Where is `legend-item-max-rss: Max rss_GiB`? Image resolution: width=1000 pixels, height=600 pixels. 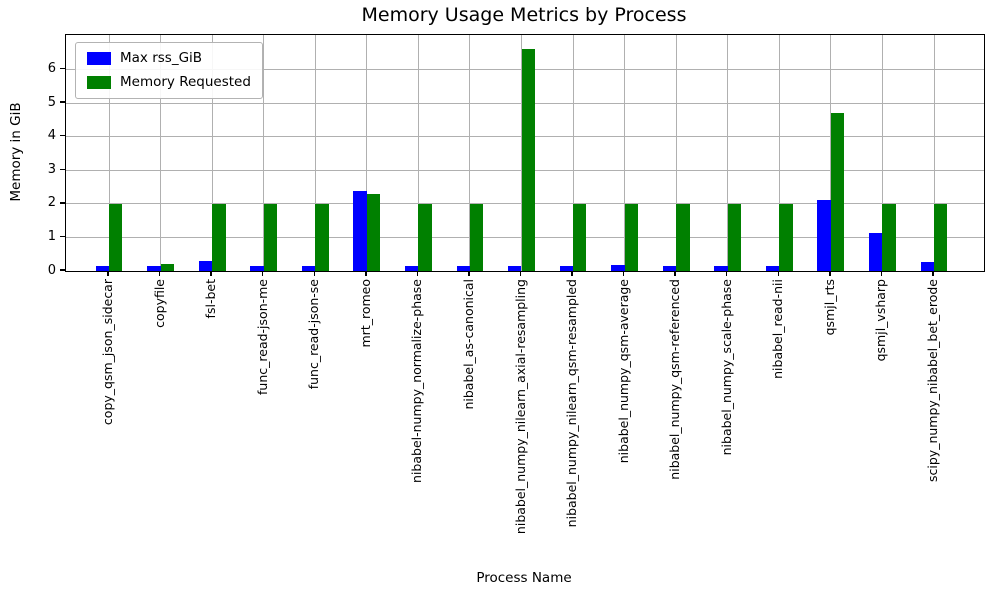
legend-item-max-rss: Max rss_GiB is located at coordinates (169, 58).